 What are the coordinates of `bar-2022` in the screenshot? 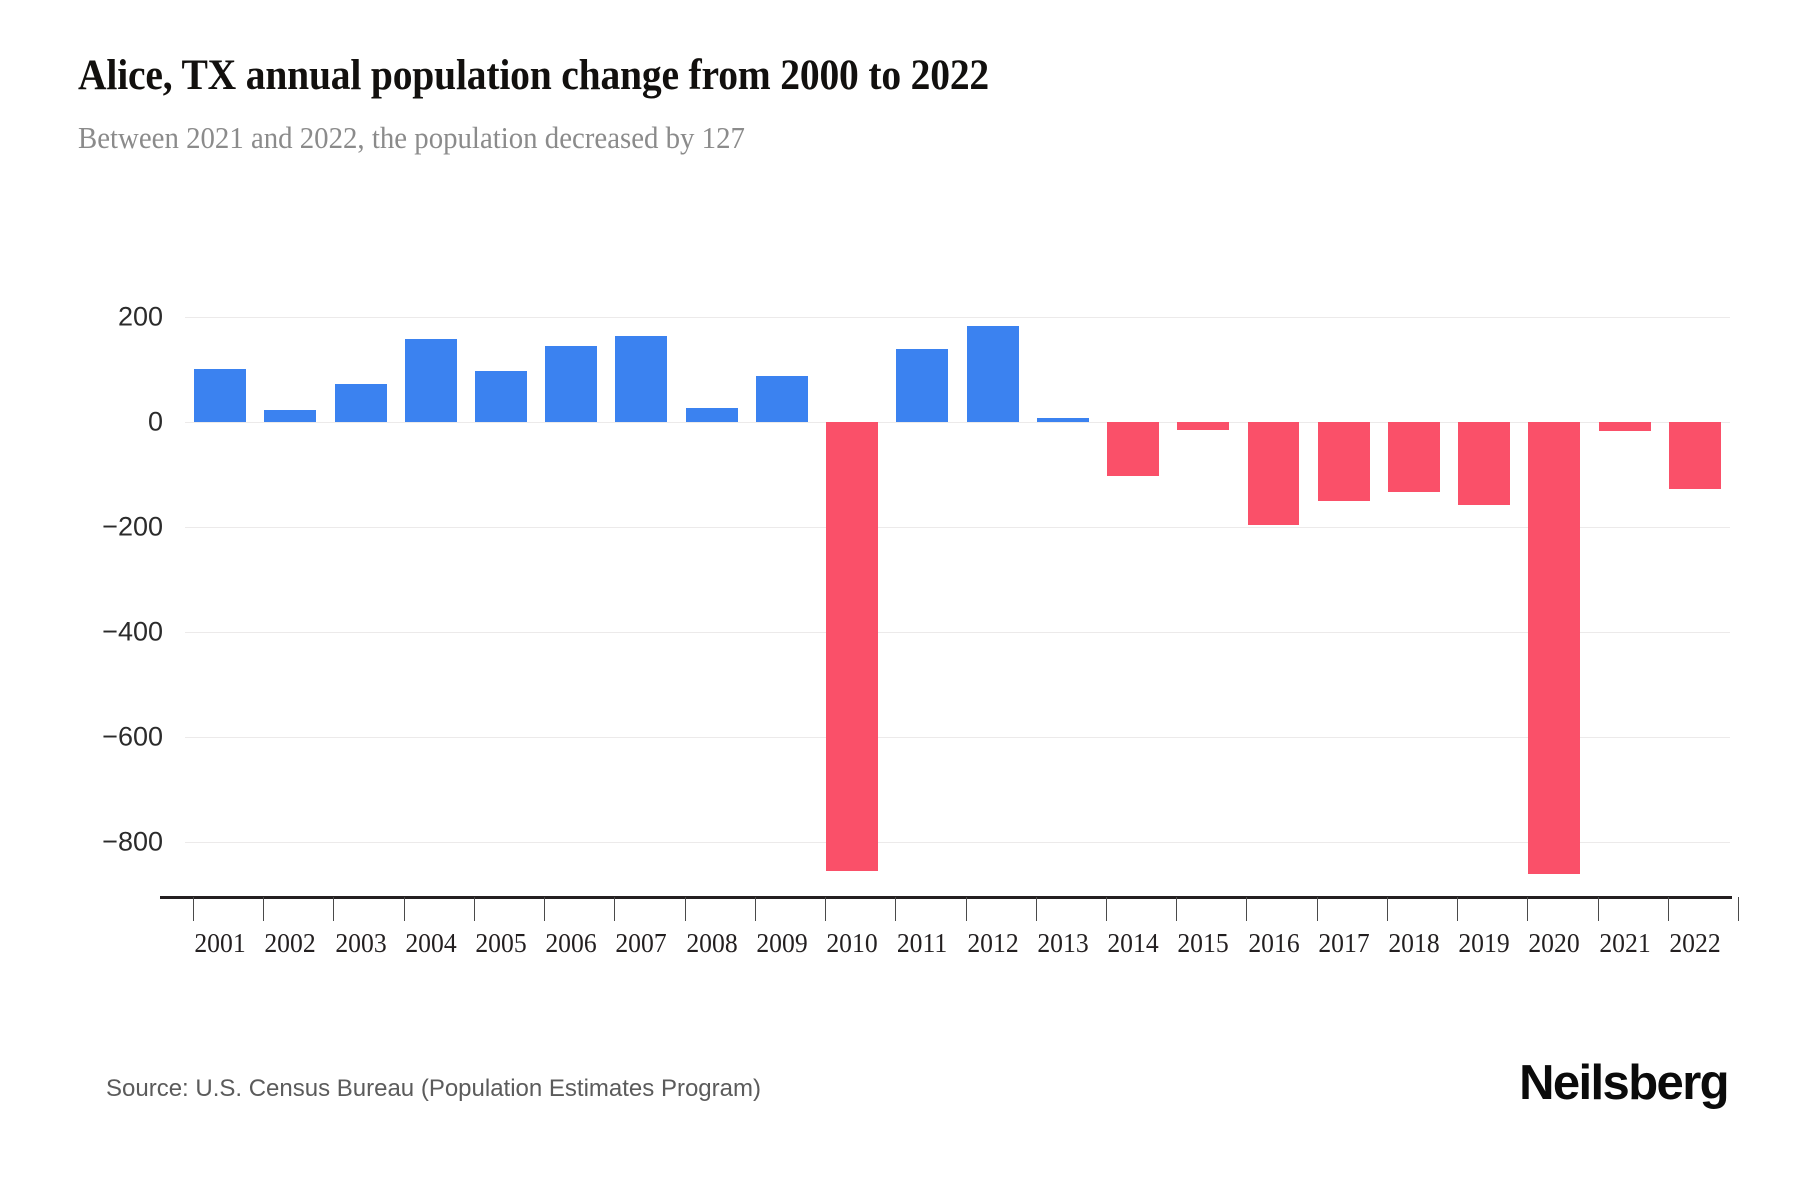 It's located at (1694, 455).